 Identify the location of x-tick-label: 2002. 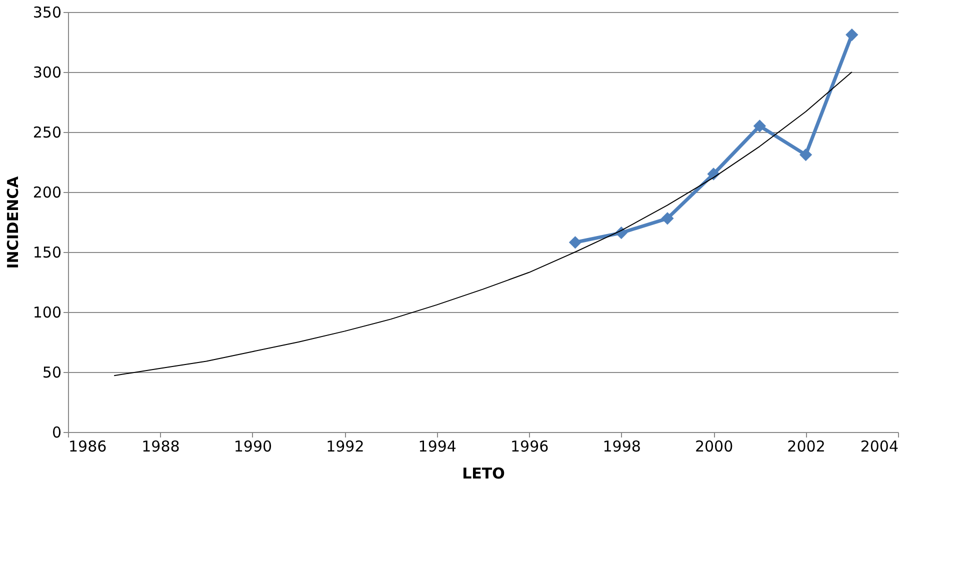
(806, 447).